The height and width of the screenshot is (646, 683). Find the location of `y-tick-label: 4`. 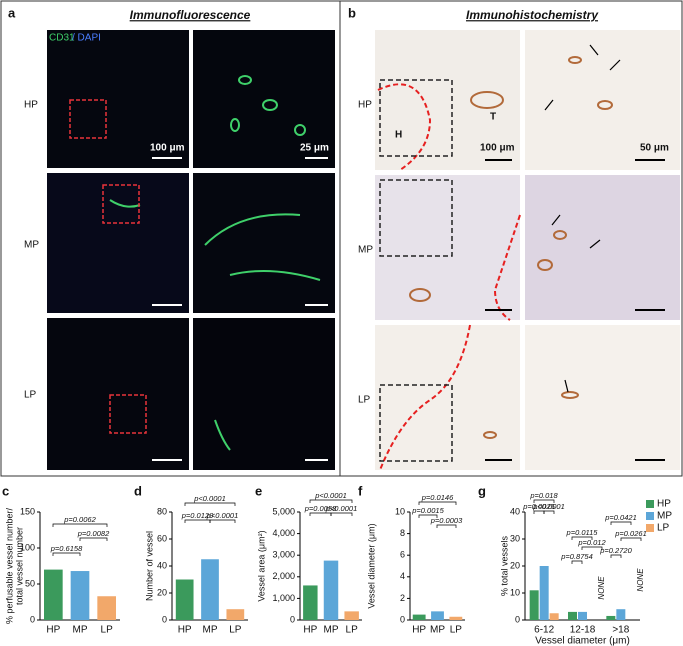

y-tick-label: 4 is located at coordinates (402, 576).